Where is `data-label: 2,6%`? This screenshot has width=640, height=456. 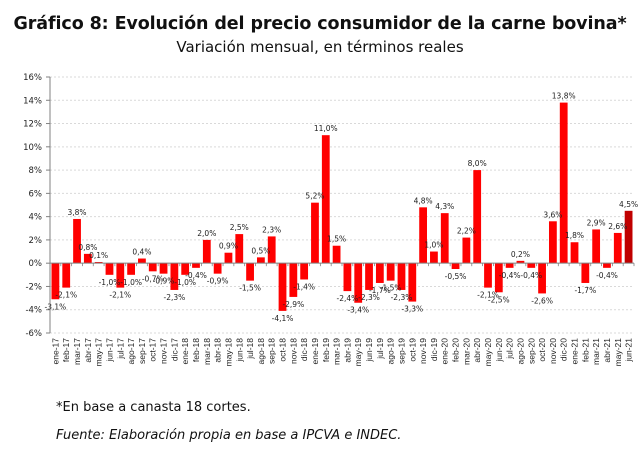
data-label: 2,6% is located at coordinates (617, 226).